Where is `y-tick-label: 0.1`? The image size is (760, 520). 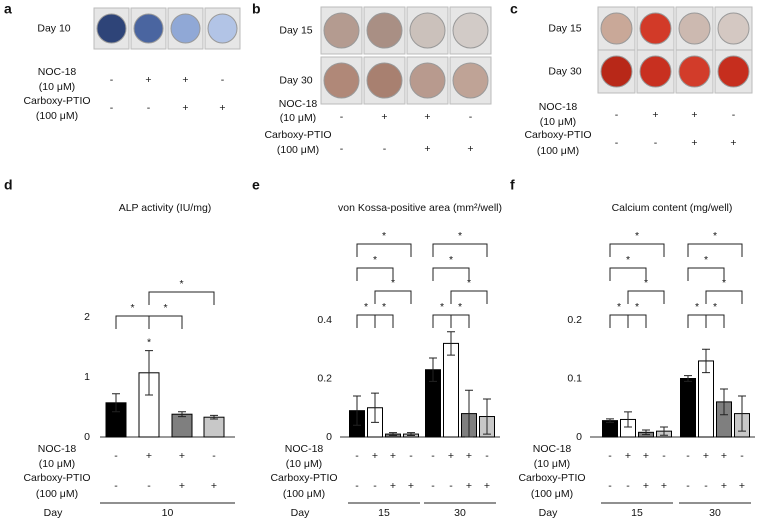
y-tick-label: 0.1 is located at coordinates (574, 378).